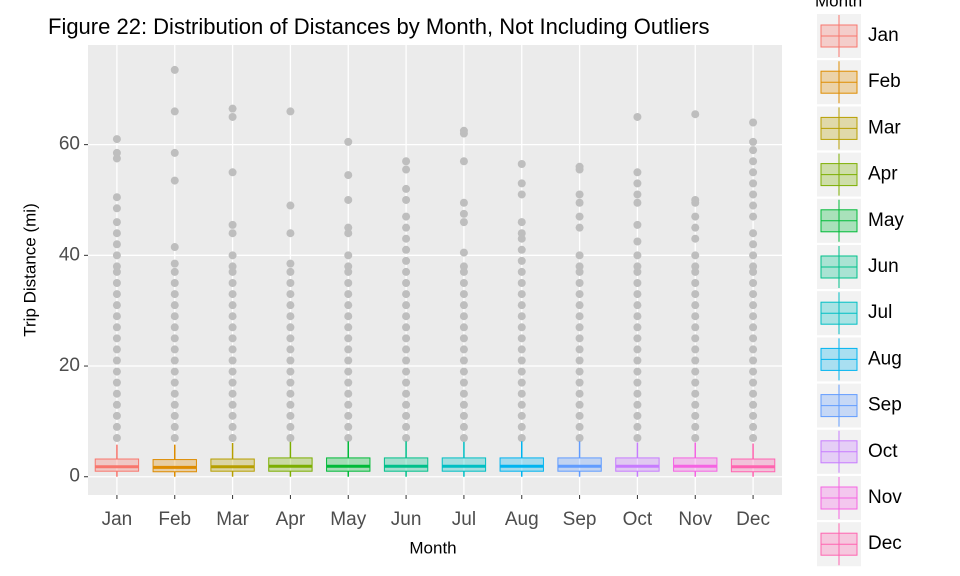  I want to click on legend: Jan Feb Mar Apr May Jun Jul Aug Sep Oct Nov Dec, so click(860, 290).